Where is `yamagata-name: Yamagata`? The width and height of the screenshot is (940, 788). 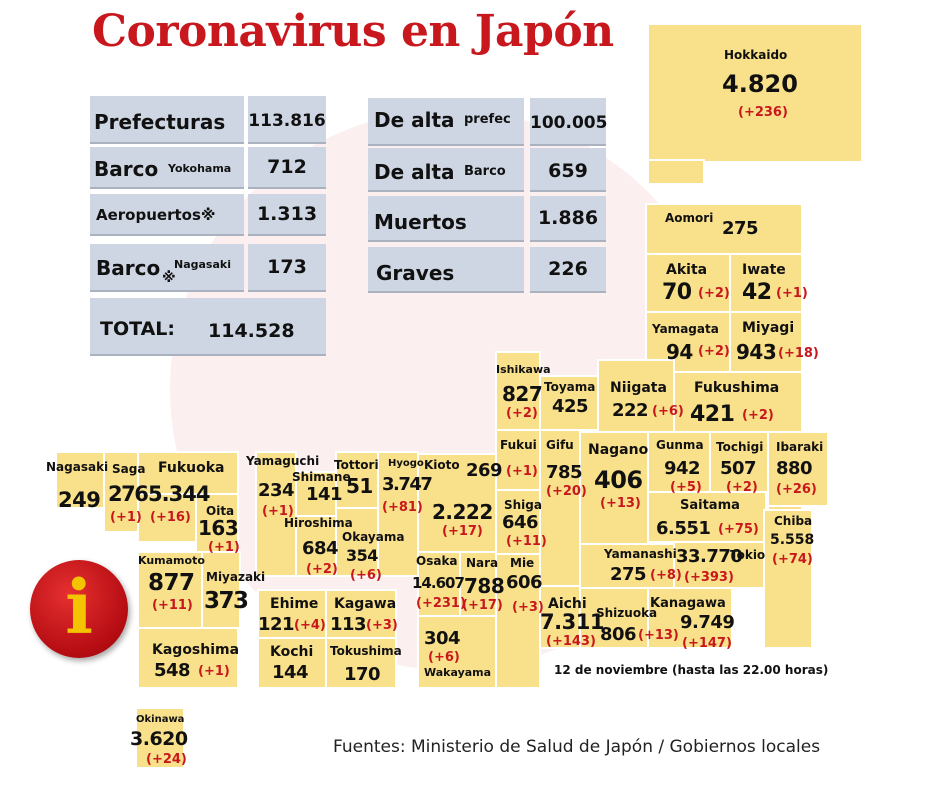
yamagata-name: Yamagata is located at coordinates (685, 329).